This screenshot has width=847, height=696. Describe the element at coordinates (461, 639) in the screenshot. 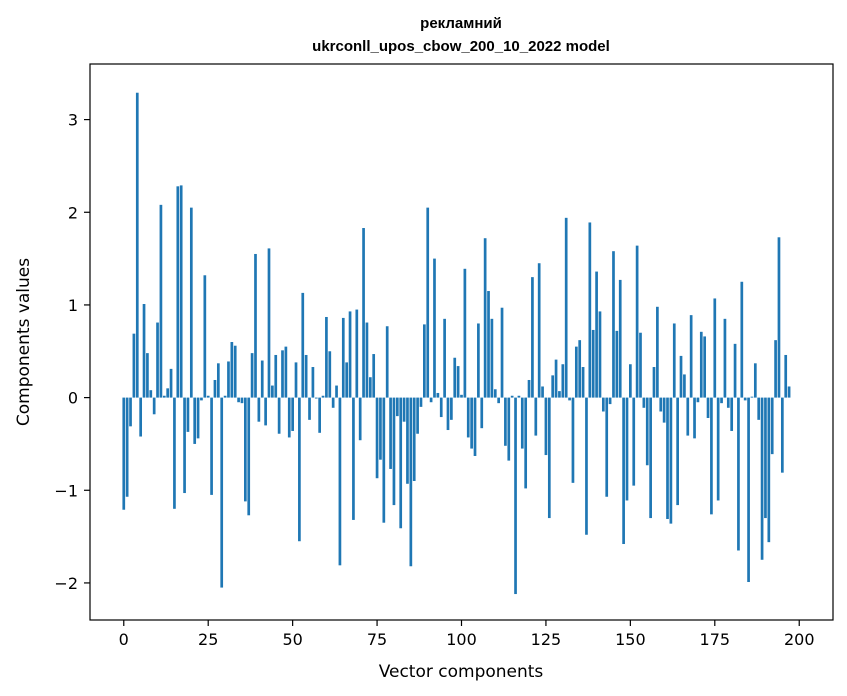

I see `x-tick-label: 100` at that location.